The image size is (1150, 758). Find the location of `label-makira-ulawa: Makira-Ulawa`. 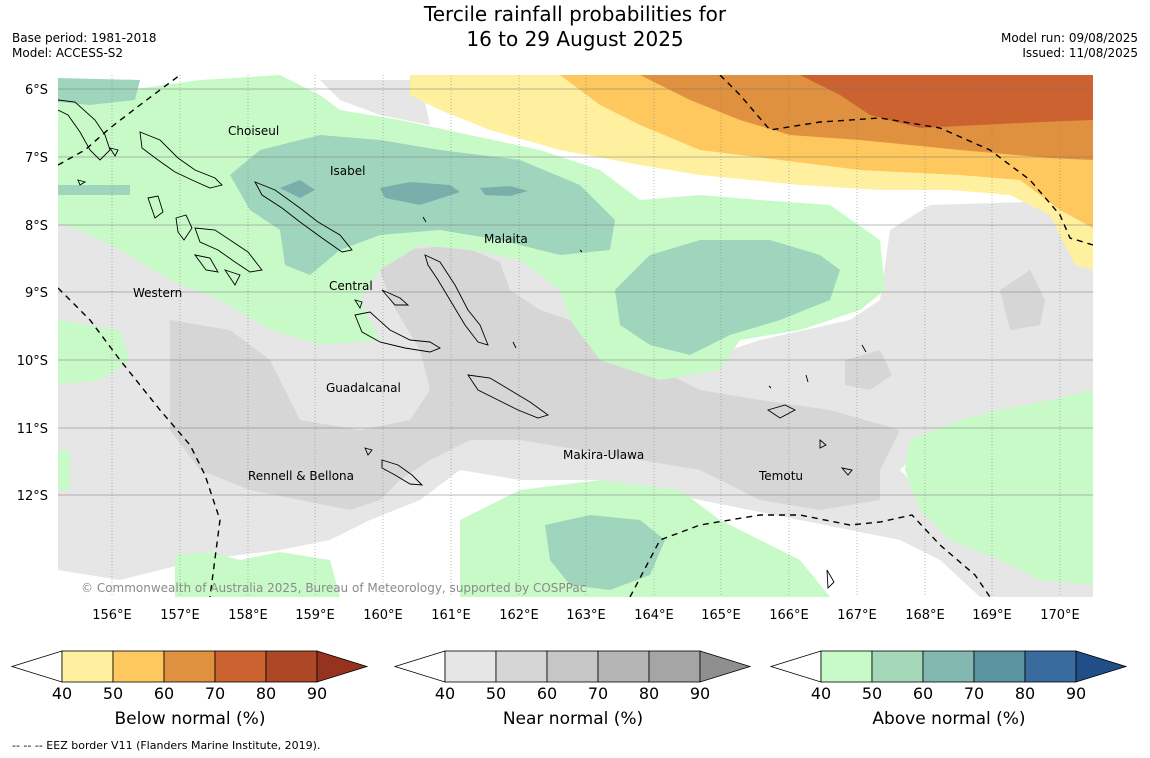

label-makira-ulawa: Makira-Ulawa is located at coordinates (603, 455).